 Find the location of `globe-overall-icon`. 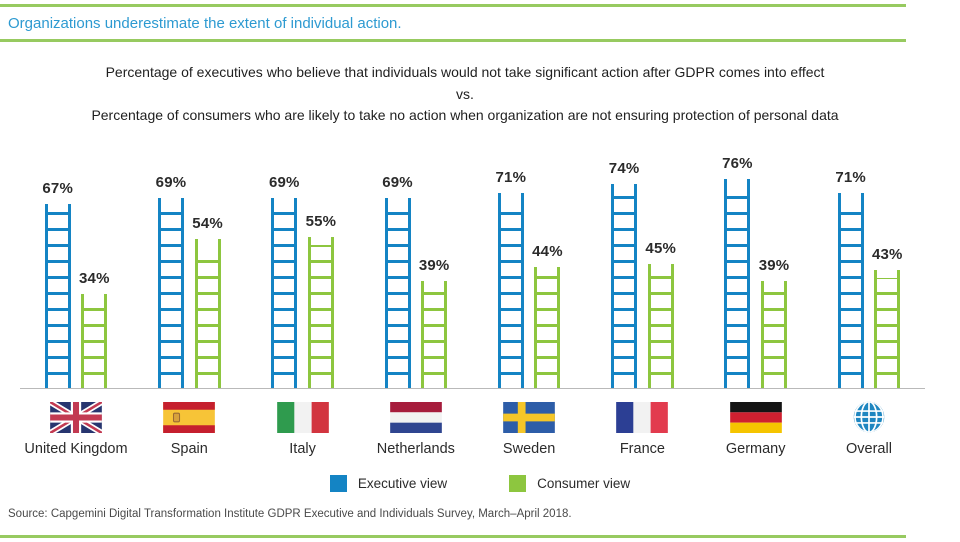

globe-overall-icon is located at coordinates (869, 417).